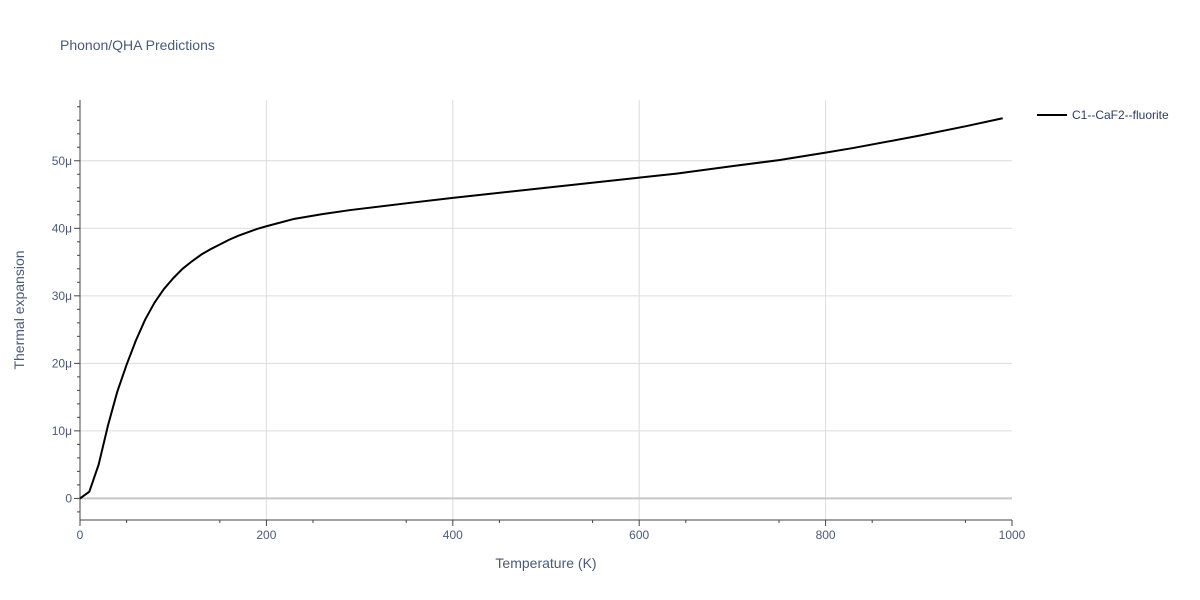  What do you see at coordinates (137, 45) in the screenshot?
I see `chart-title: Phonon/QHA Predictions` at bounding box center [137, 45].